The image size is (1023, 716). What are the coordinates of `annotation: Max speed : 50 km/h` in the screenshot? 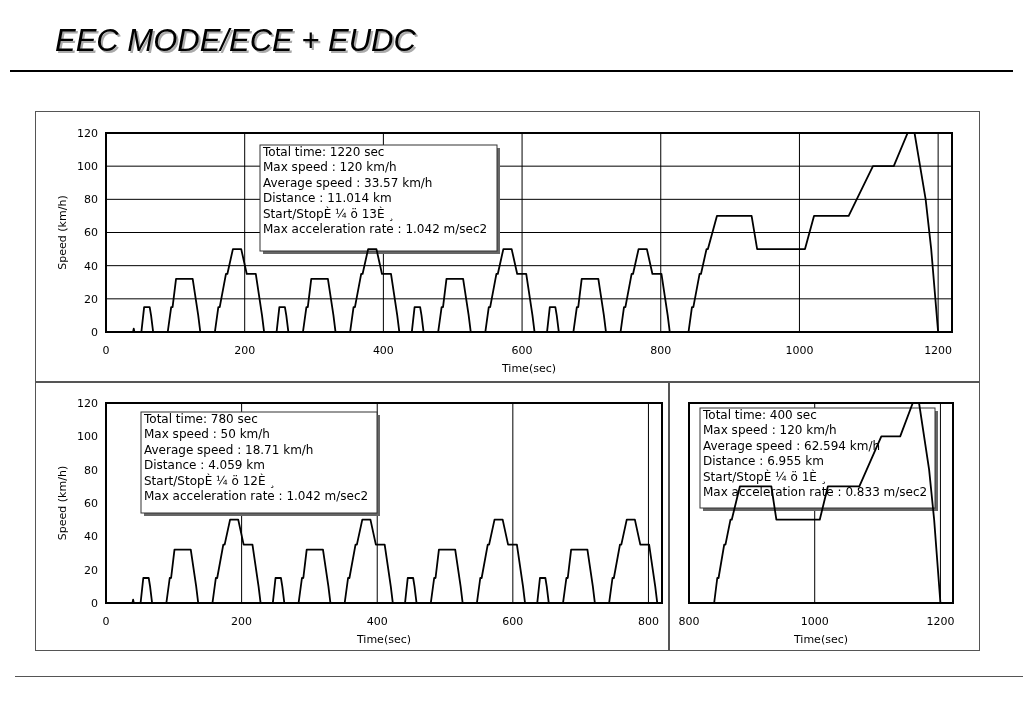 It's located at (207, 435).